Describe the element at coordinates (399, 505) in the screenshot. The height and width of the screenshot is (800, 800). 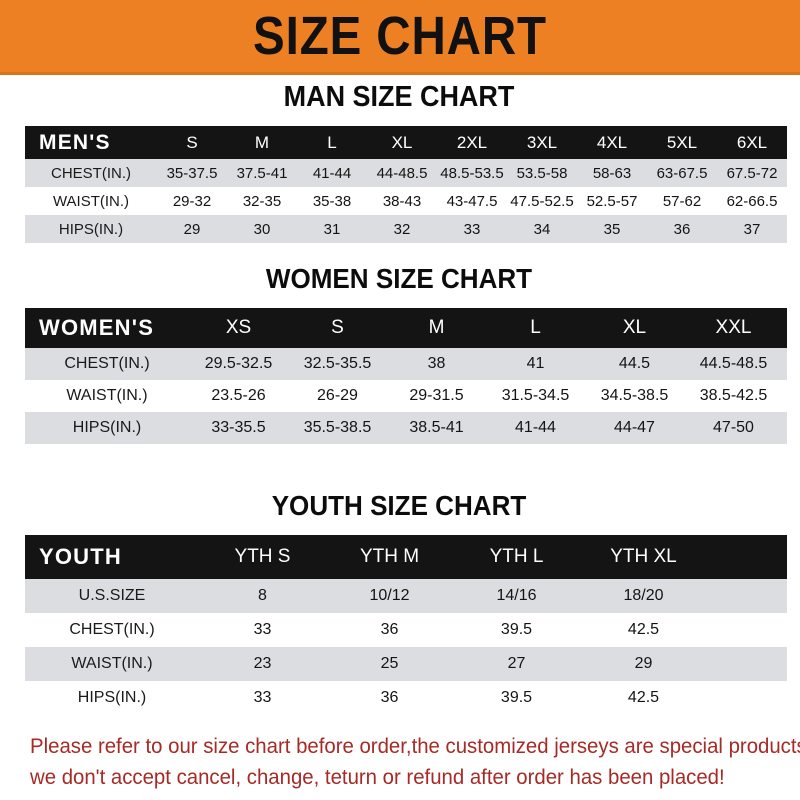
I see `section-title-youth: YOUTH SIZE CHART` at that location.